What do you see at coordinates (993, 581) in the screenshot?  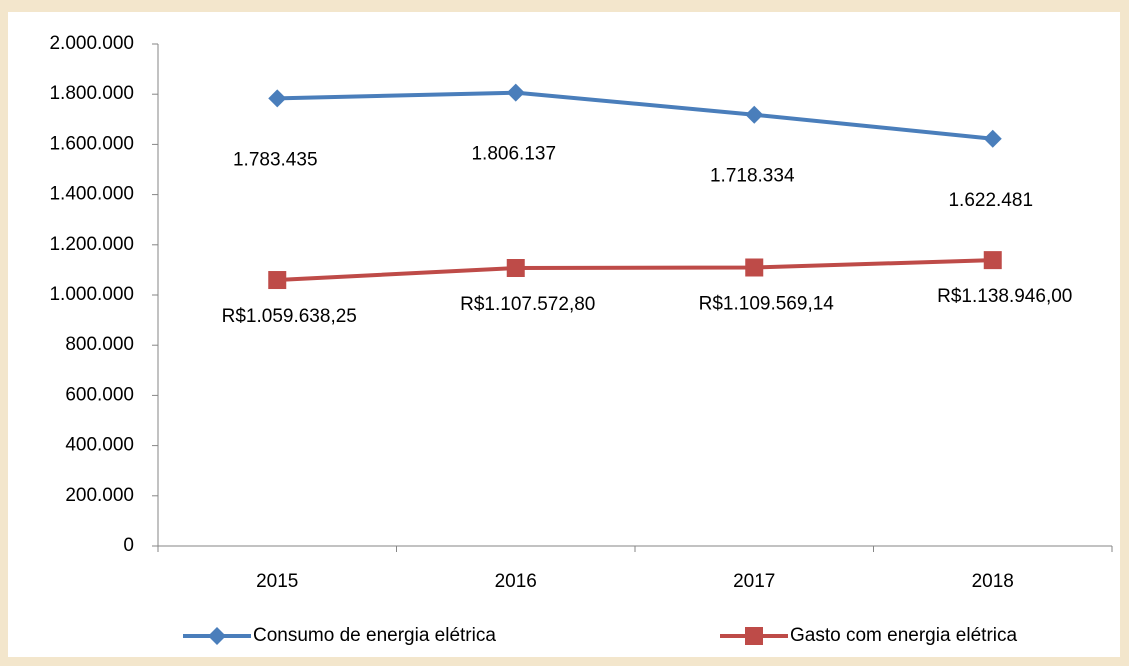 I see `x-tick-label: 2018` at bounding box center [993, 581].